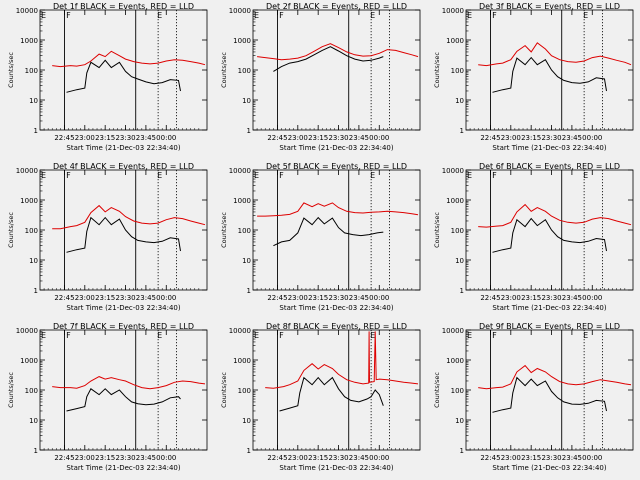  Describe the element at coordinates (336, 326) in the screenshot. I see `chart-title: Det 8f BLACK = Events, RED = LLD` at that location.